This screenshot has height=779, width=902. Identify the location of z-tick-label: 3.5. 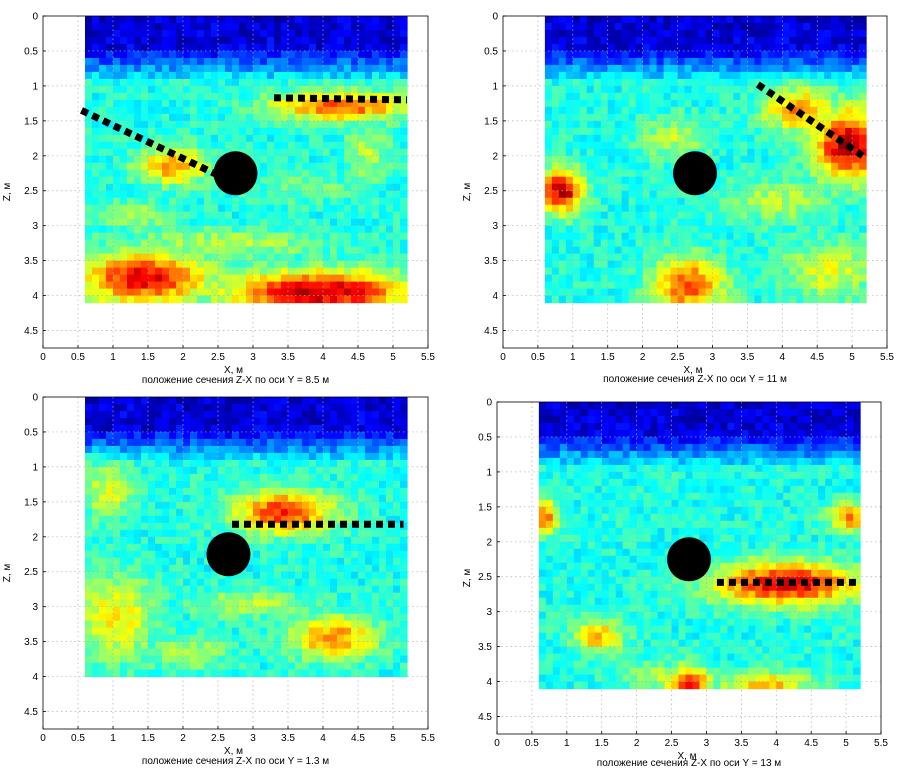
(491, 261).